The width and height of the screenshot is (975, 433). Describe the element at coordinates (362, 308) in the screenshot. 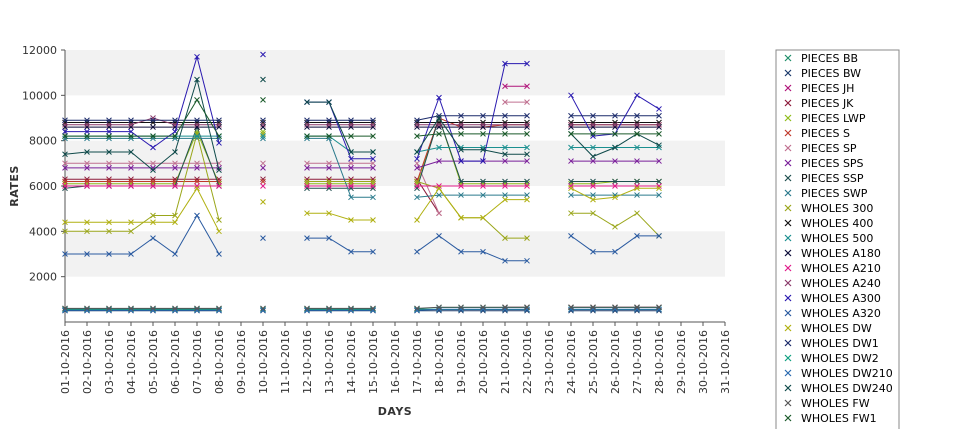

I see `series-wholes-fw` at that location.